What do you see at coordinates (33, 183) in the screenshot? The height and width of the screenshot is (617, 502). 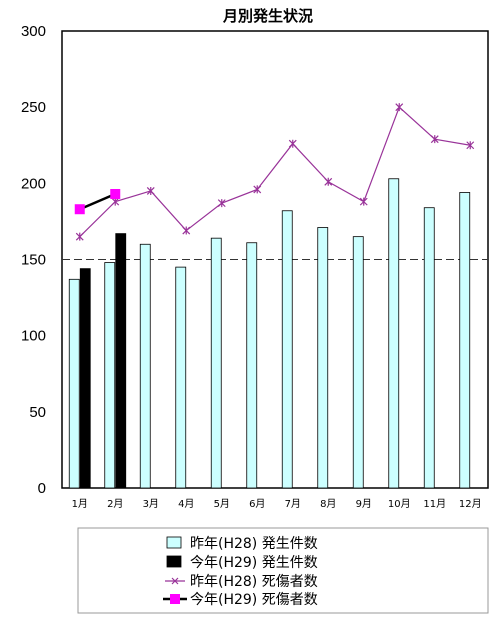 I see `y-tick-label: 200` at bounding box center [33, 183].